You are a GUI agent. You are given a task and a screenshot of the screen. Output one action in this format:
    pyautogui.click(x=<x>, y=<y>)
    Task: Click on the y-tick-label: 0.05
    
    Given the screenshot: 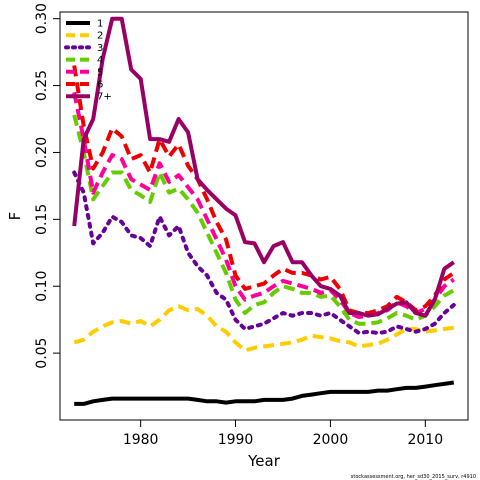 What is the action you would take?
    pyautogui.click(x=42, y=353)
    